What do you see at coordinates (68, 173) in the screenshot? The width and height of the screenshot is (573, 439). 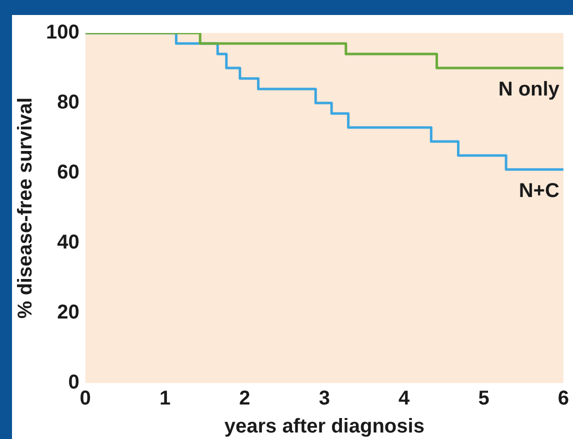 I see `y-tick-label: 60` at bounding box center [68, 173].